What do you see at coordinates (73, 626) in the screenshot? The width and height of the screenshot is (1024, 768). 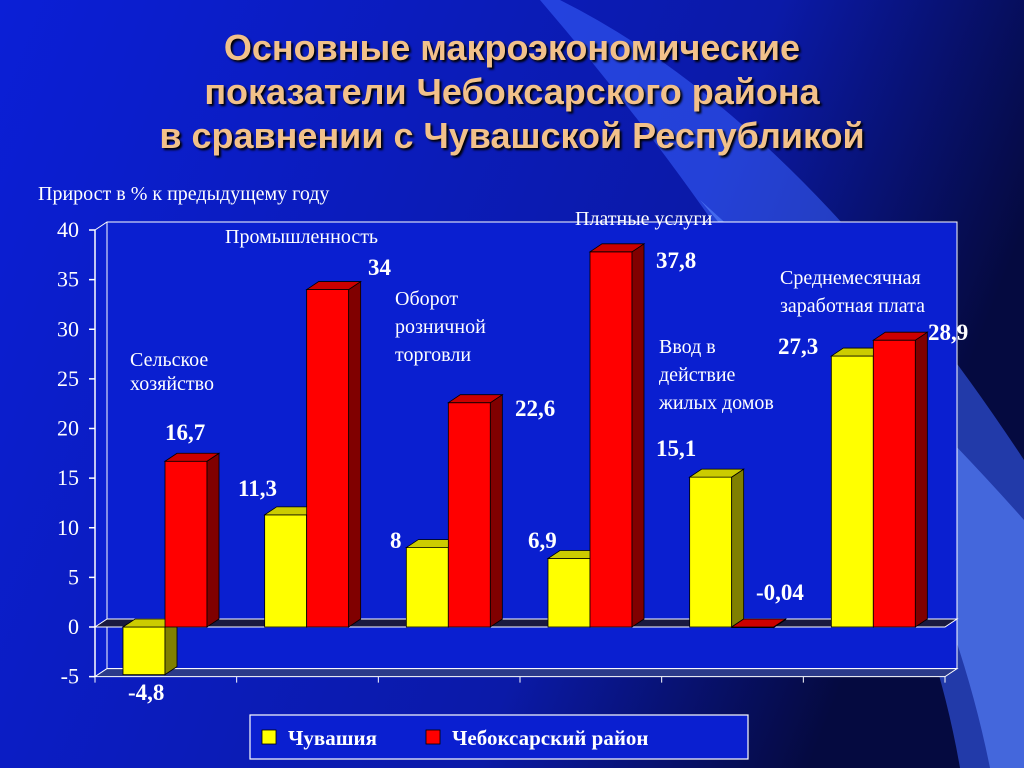 I see `y-tick-label: 0` at bounding box center [73, 626].